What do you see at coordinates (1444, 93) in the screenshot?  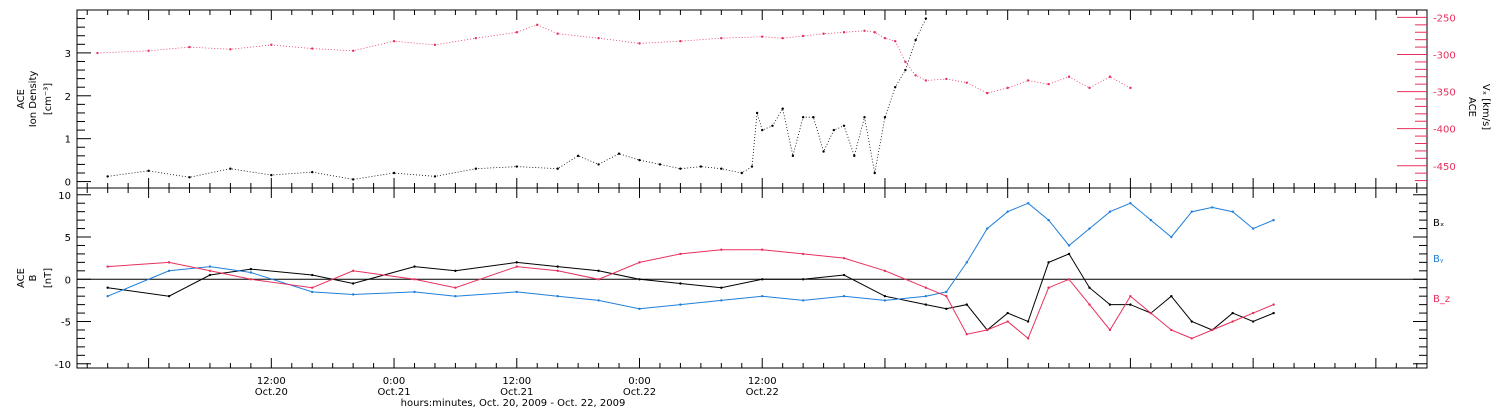 I see `velocity-tick-label: -350` at bounding box center [1444, 93].